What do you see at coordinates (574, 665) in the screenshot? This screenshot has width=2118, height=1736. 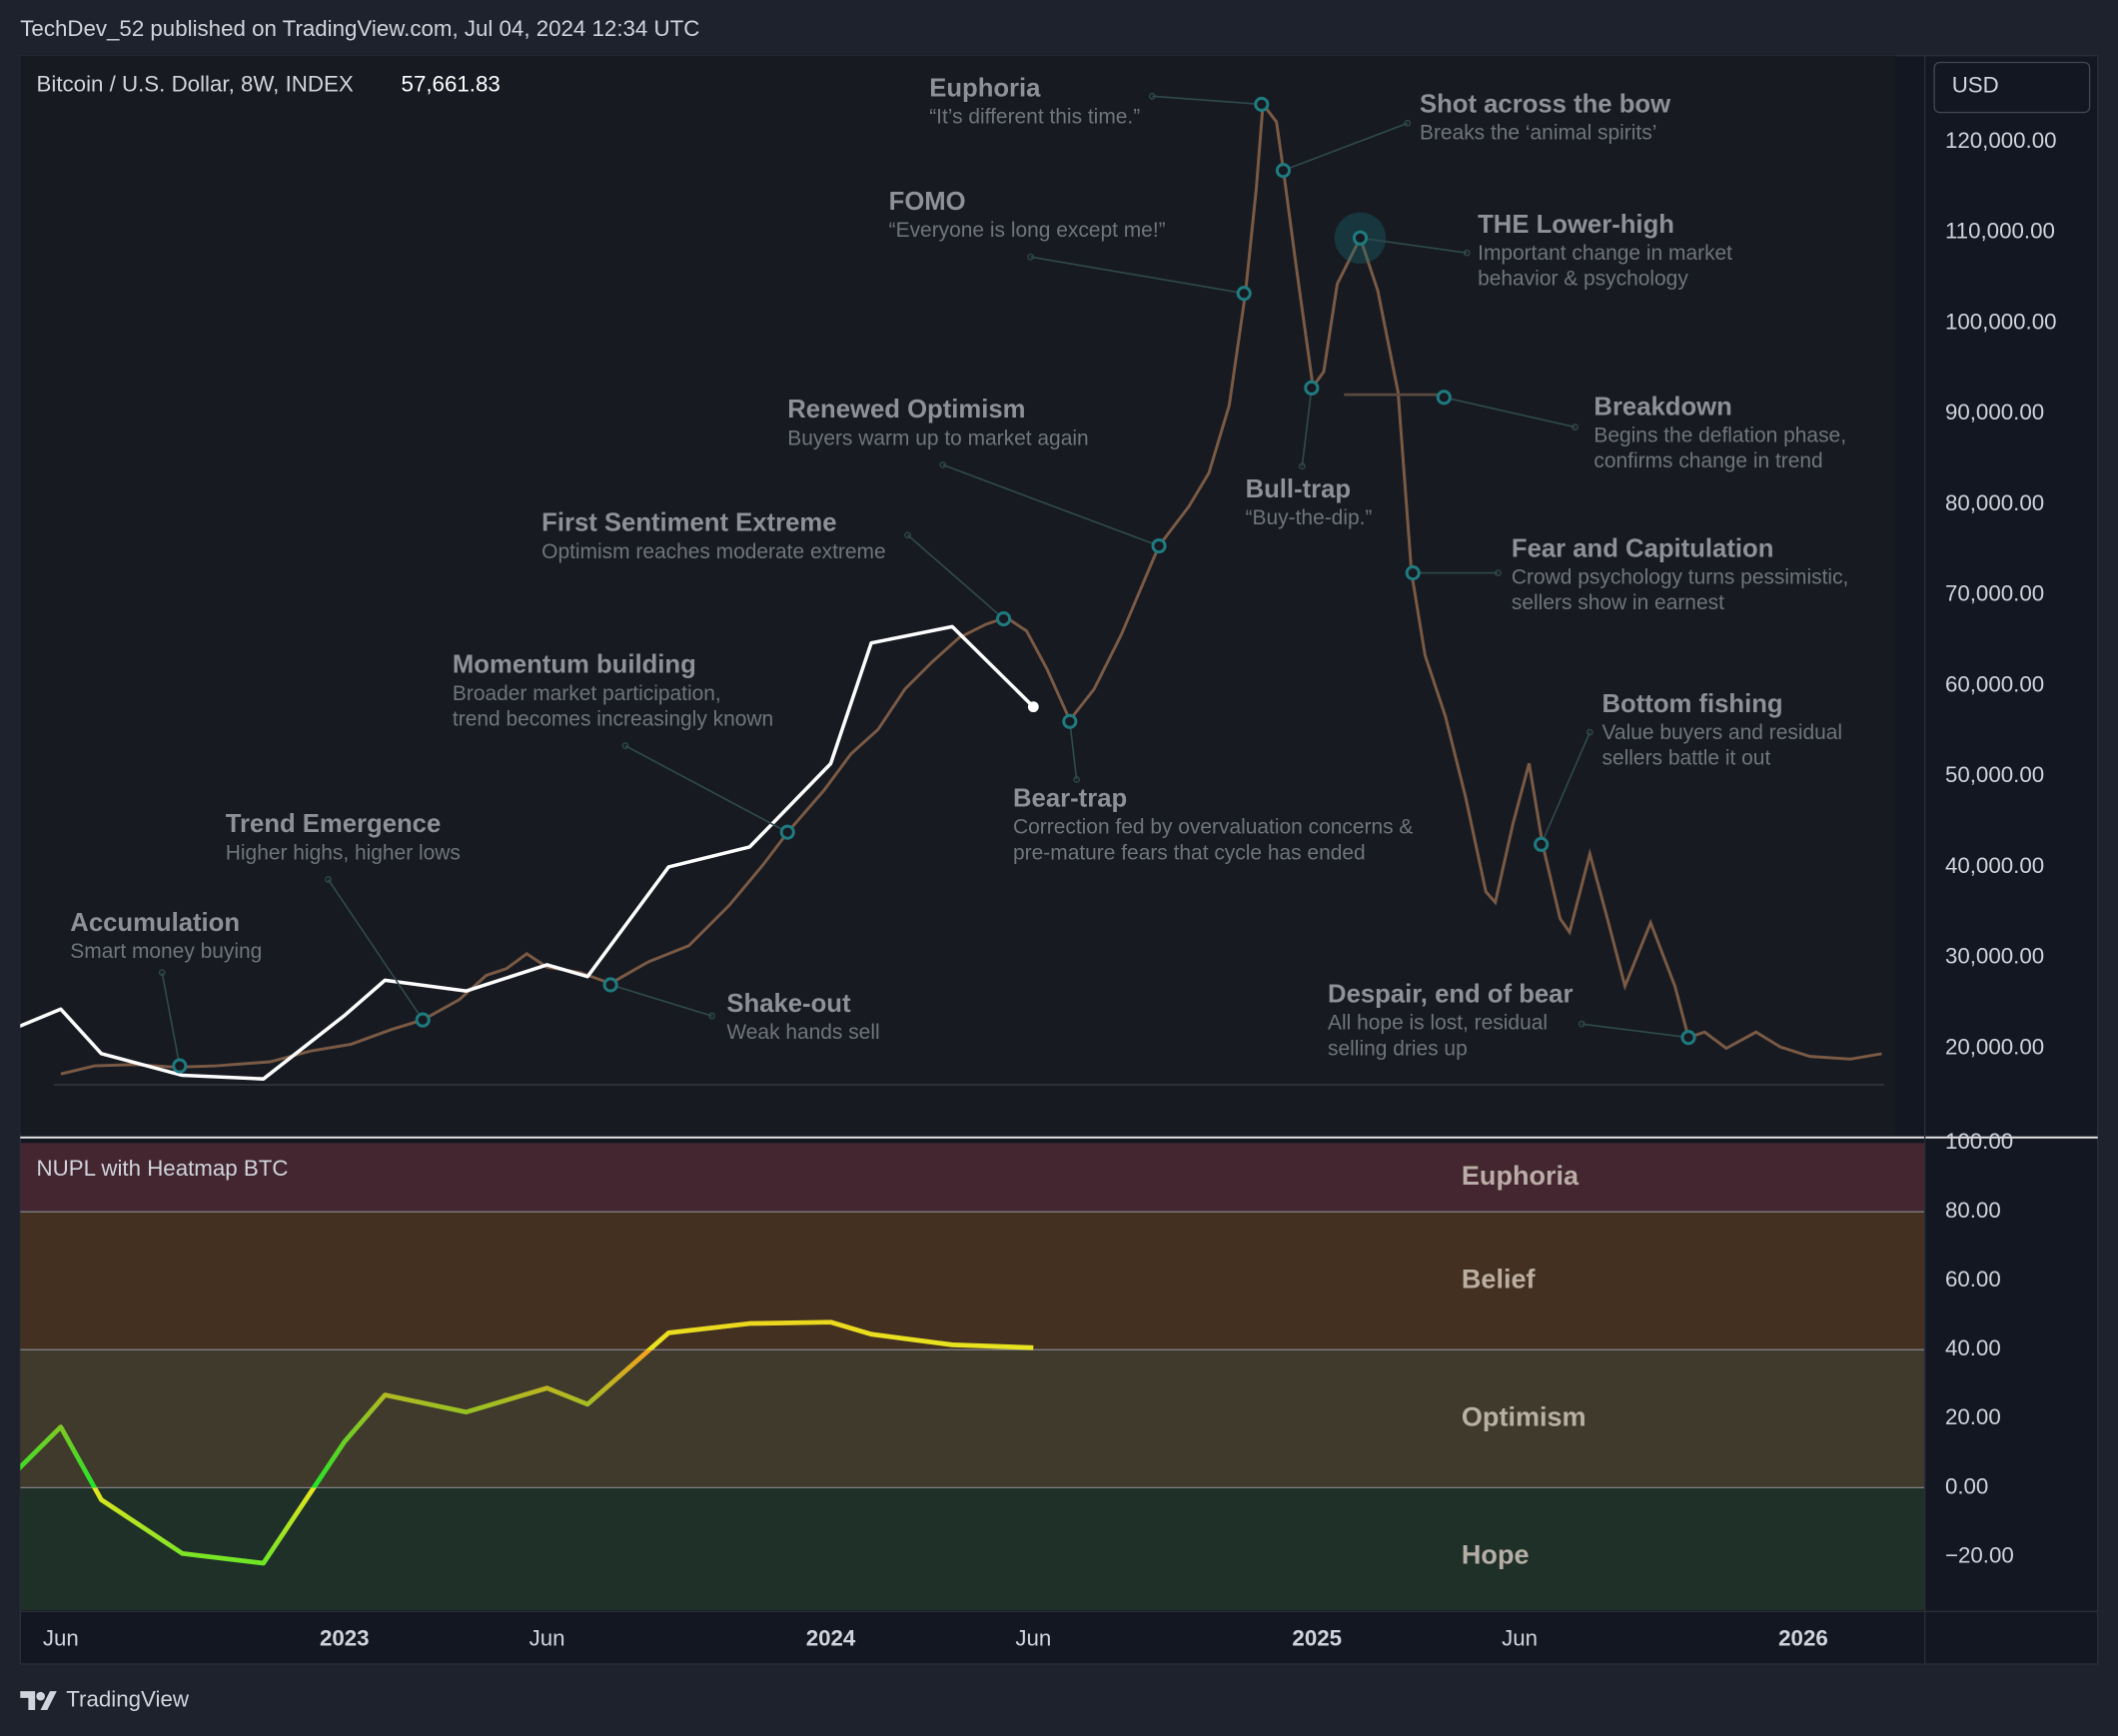 I see `annotation-title: Momentum building` at bounding box center [574, 665].